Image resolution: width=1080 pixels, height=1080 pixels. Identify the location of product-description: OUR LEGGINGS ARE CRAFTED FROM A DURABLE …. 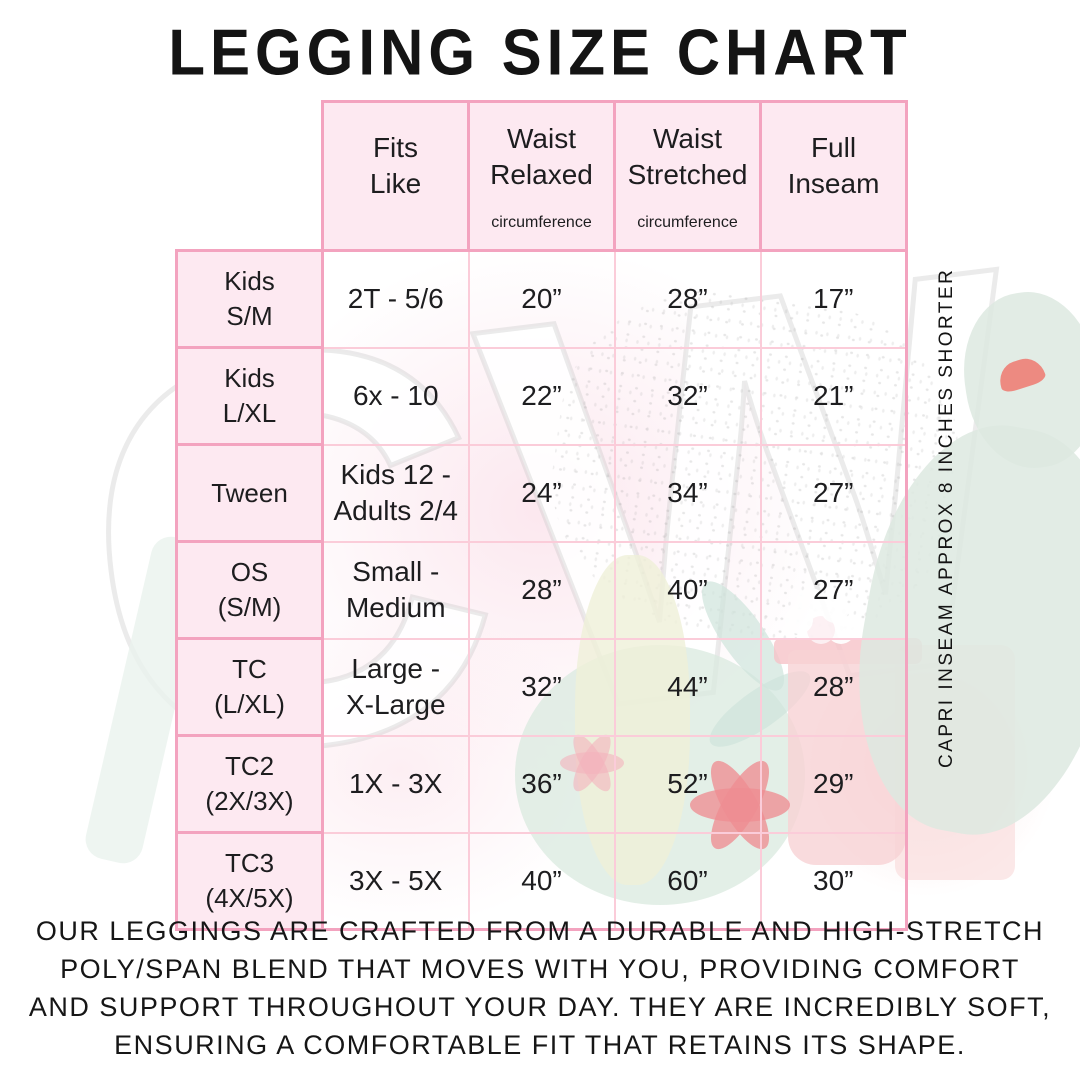
(540, 988).